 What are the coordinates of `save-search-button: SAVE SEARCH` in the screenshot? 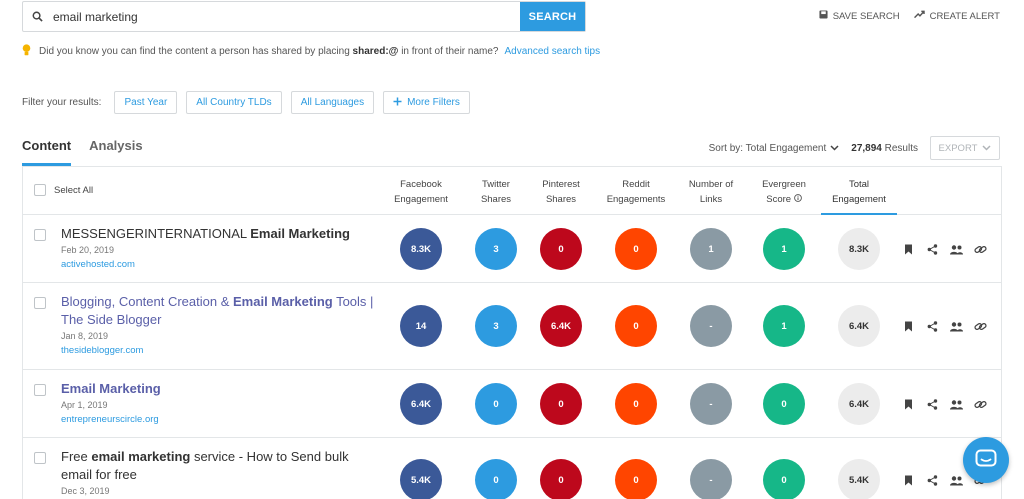 It's located at (859, 16).